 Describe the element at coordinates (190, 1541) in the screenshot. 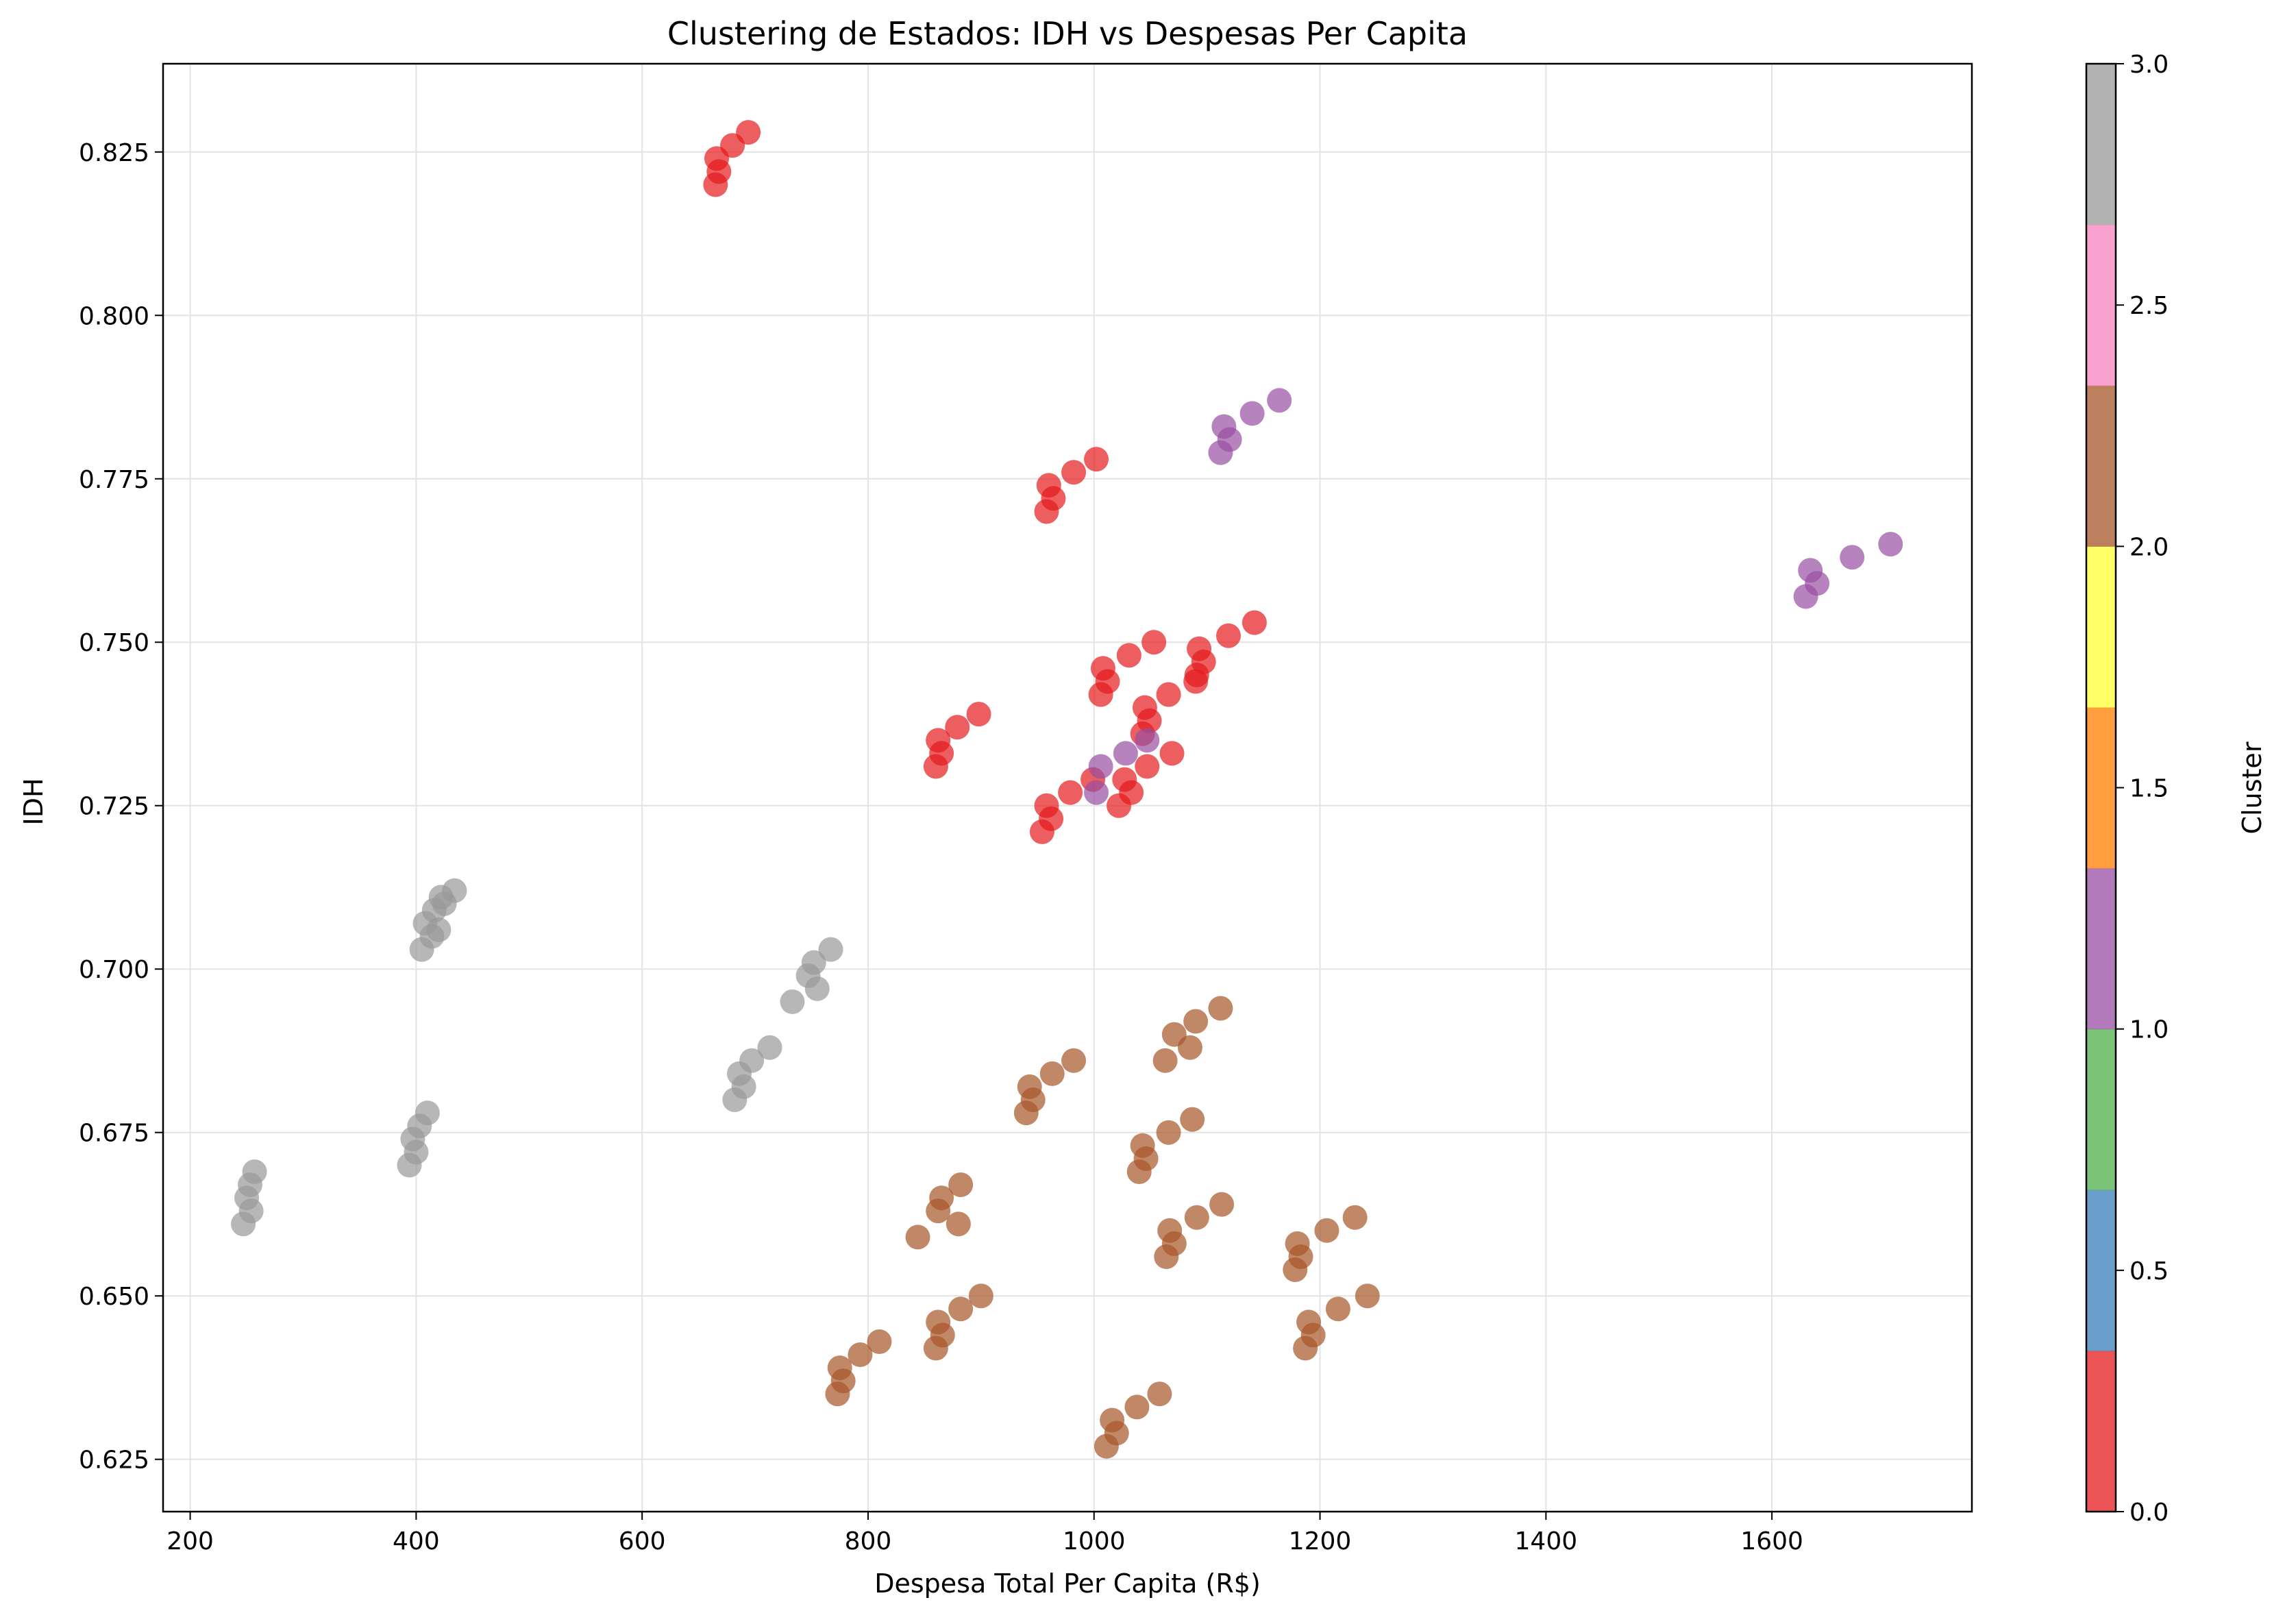

I see `x-tick-label: 200` at that location.